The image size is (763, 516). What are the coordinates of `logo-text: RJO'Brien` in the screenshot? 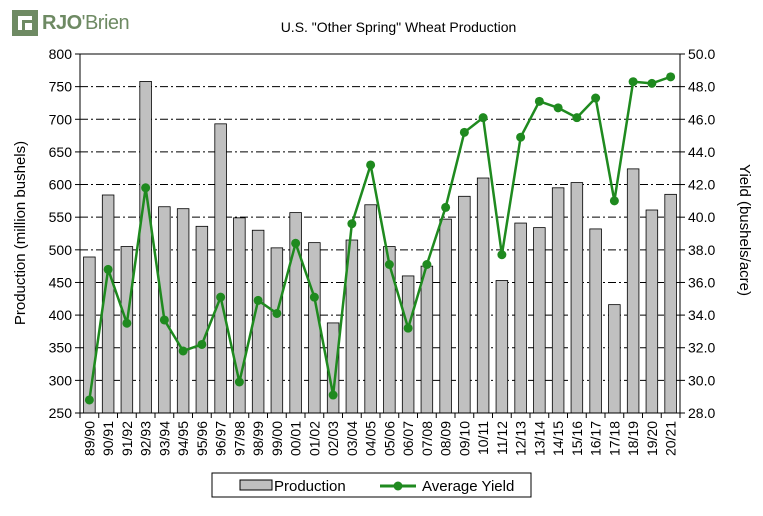 It's located at (86, 23).